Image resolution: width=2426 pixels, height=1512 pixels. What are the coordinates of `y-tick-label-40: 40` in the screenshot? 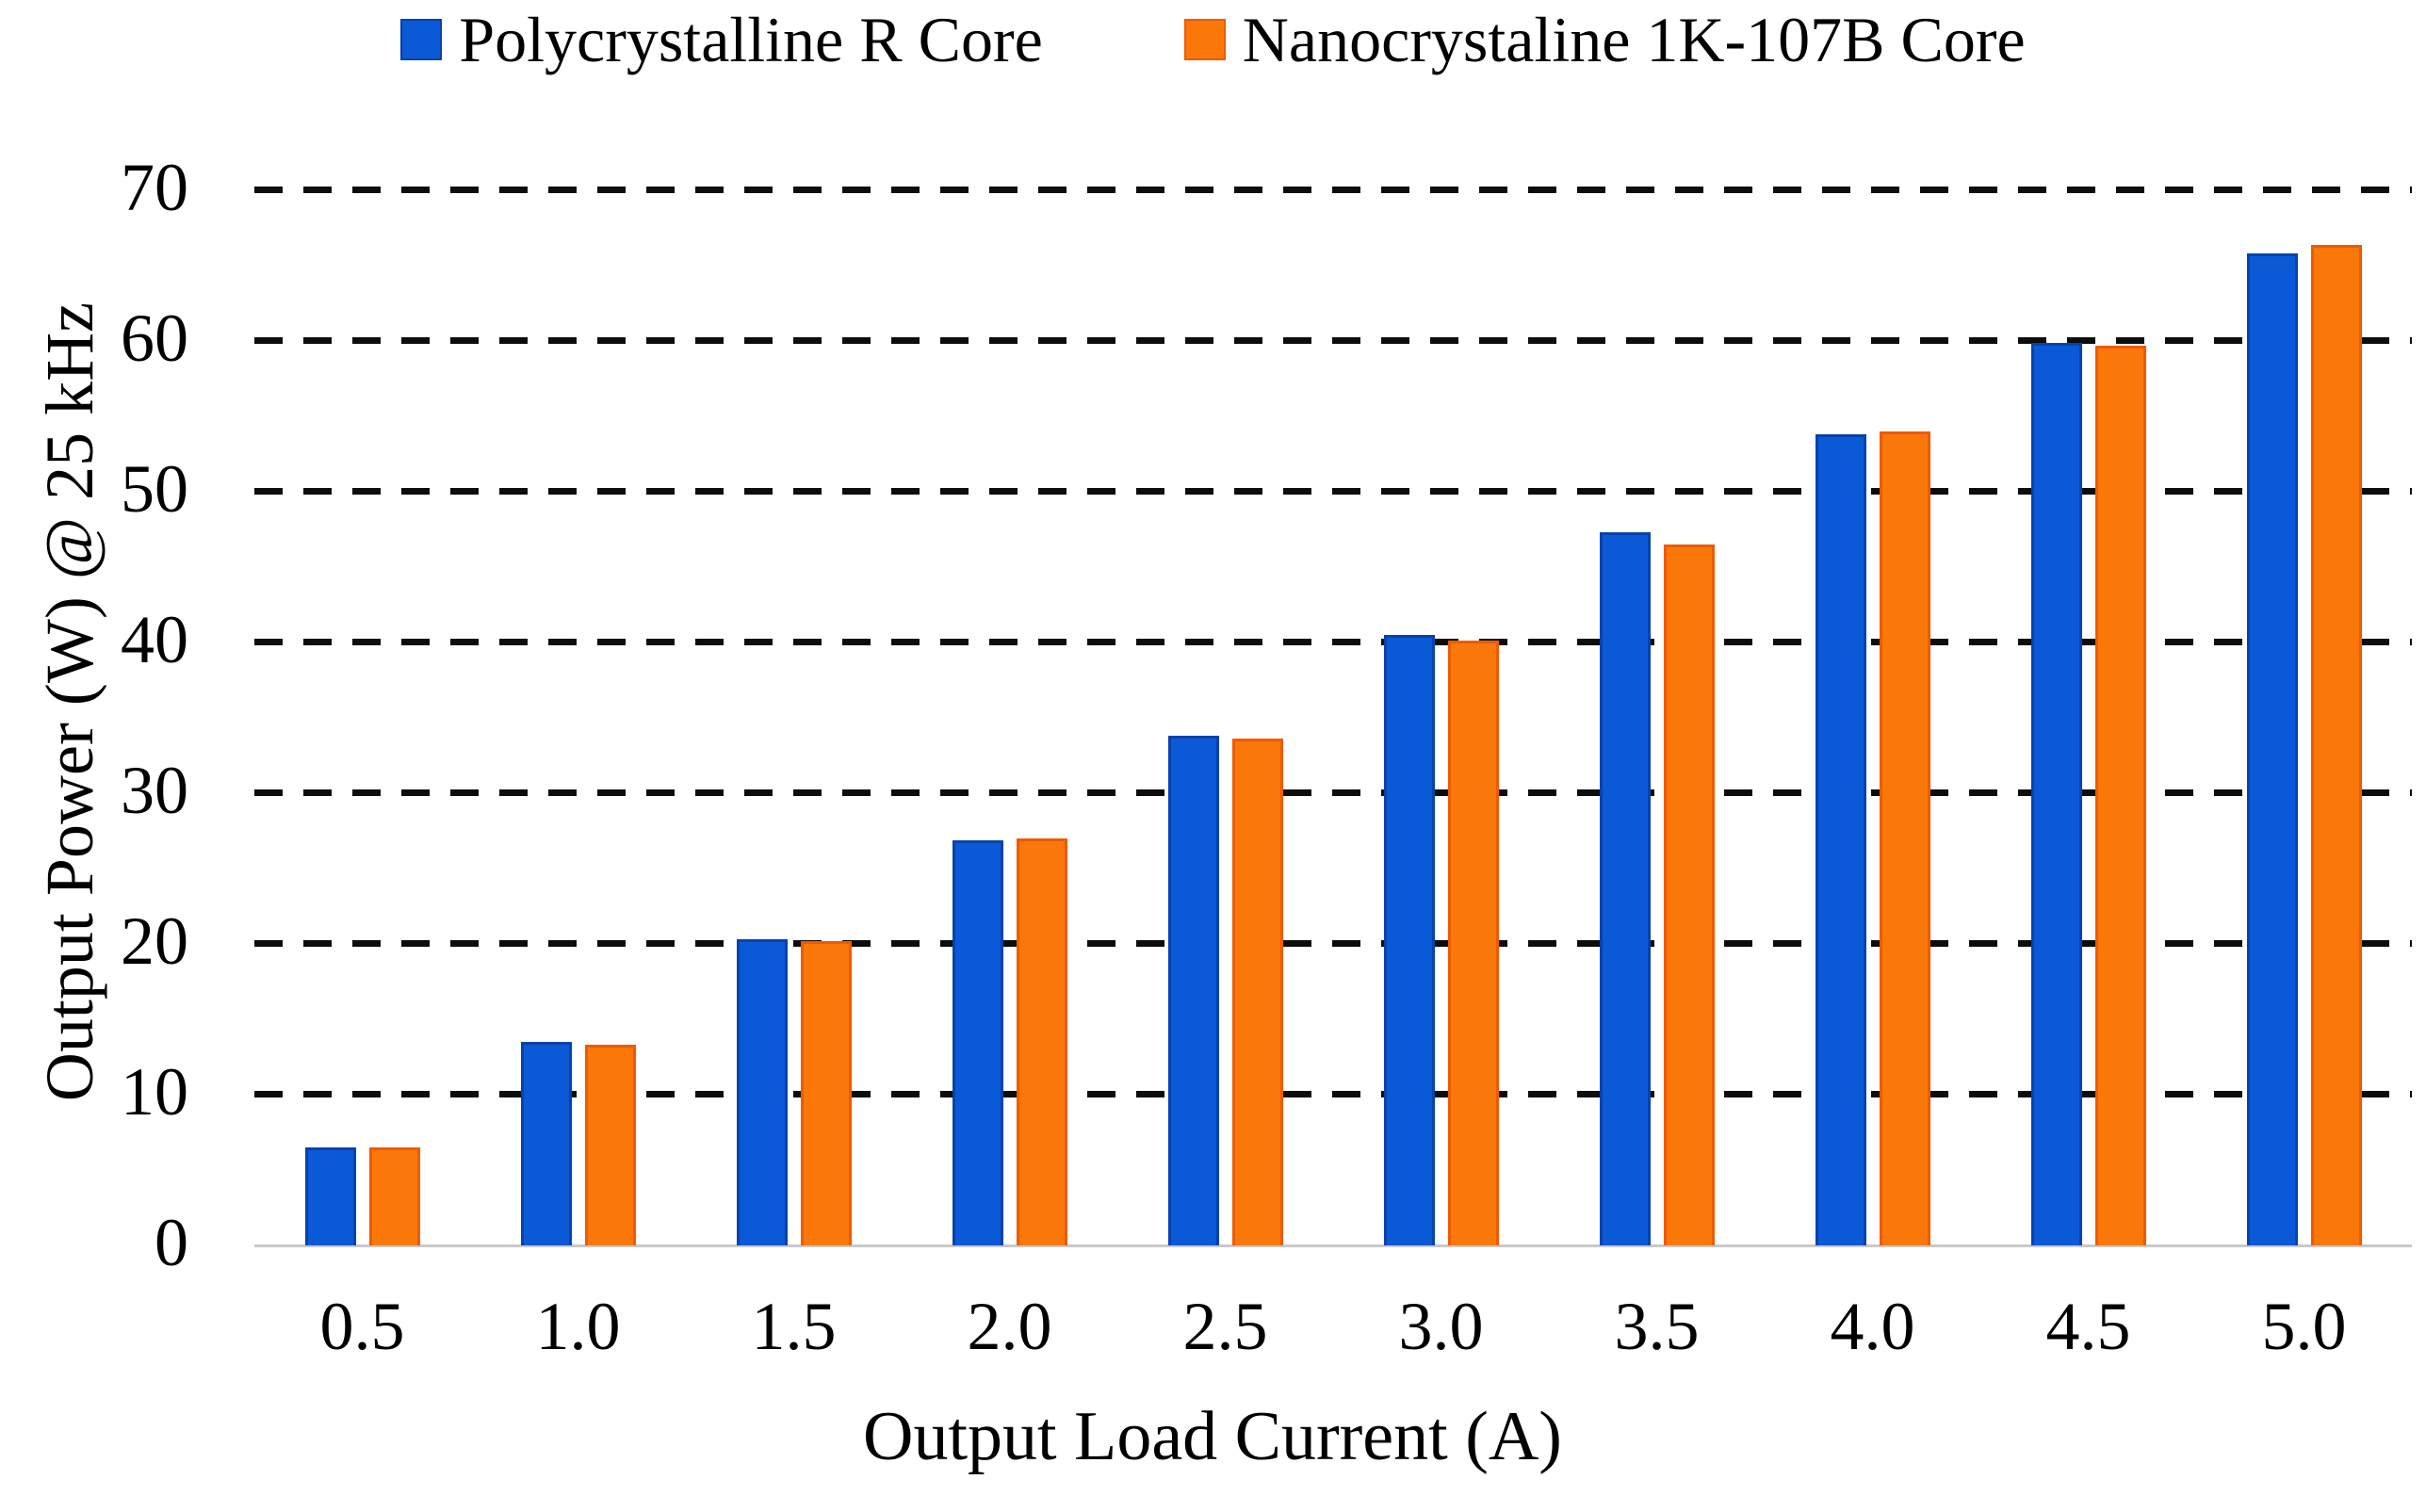 It's located at (155, 640).